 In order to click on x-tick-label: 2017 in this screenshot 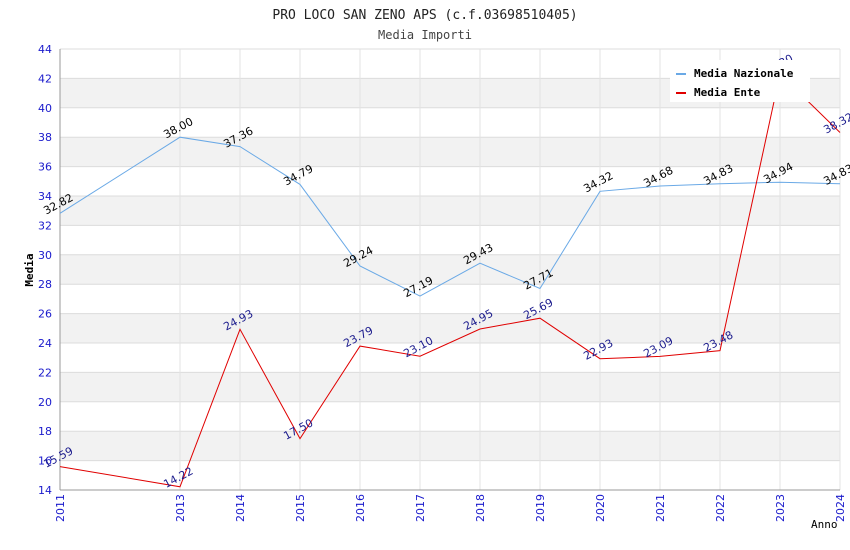, I will do `click(420, 508)`.